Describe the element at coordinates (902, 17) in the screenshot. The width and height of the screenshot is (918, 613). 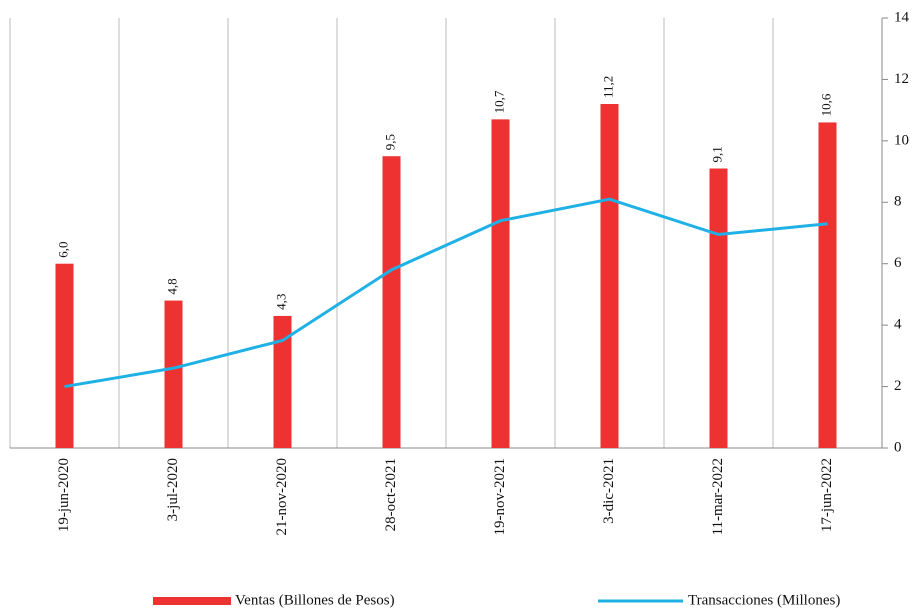
I see `y-tick-label: 14` at that location.